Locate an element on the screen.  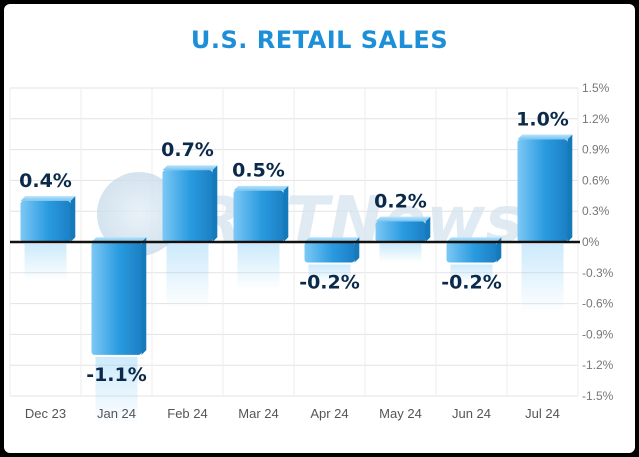
data-label: 0.5% is located at coordinates (258, 171).